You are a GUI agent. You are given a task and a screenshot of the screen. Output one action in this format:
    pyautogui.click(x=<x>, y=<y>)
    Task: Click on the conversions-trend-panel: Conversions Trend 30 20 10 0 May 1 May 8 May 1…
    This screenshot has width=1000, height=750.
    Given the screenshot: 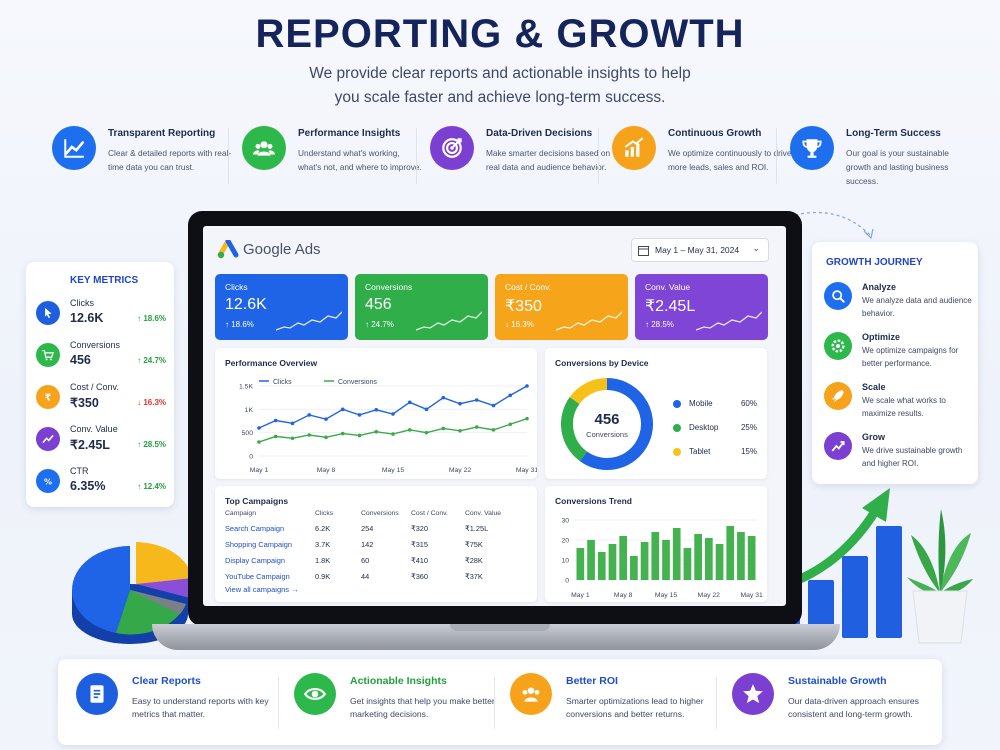 What is the action you would take?
    pyautogui.click(x=656, y=544)
    